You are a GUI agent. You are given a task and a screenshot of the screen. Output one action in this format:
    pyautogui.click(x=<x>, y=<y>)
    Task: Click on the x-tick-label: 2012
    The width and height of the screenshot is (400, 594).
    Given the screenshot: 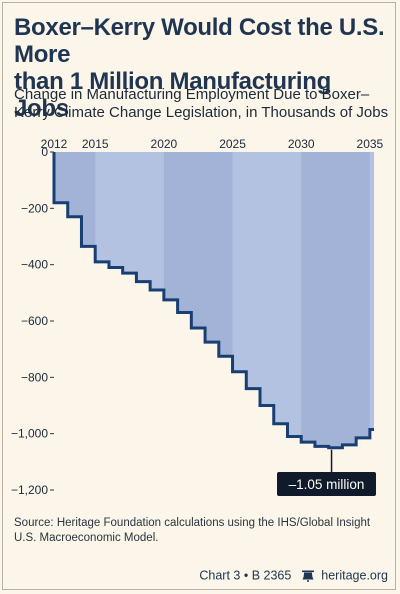 What is the action you would take?
    pyautogui.click(x=54, y=144)
    